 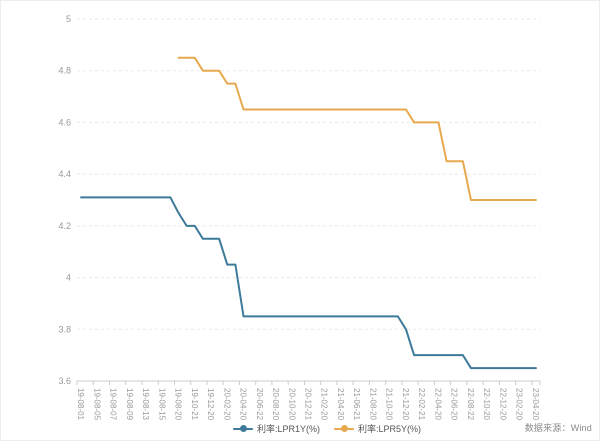 I want to click on legend-item-lpr5y: 利率:LPR5Y(%), so click(x=377, y=428).